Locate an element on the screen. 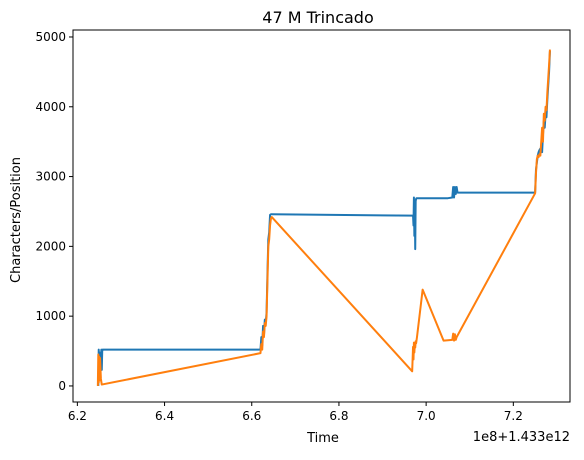 This screenshot has width=584, height=460. x-axis-label: Time is located at coordinates (322, 438).